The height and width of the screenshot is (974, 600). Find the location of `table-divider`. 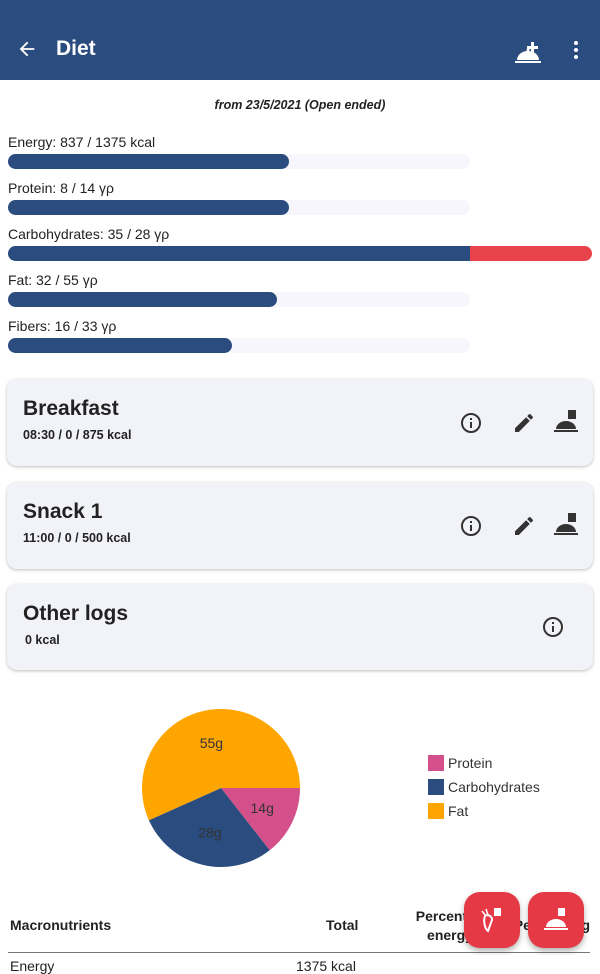

table-divider is located at coordinates (299, 952).